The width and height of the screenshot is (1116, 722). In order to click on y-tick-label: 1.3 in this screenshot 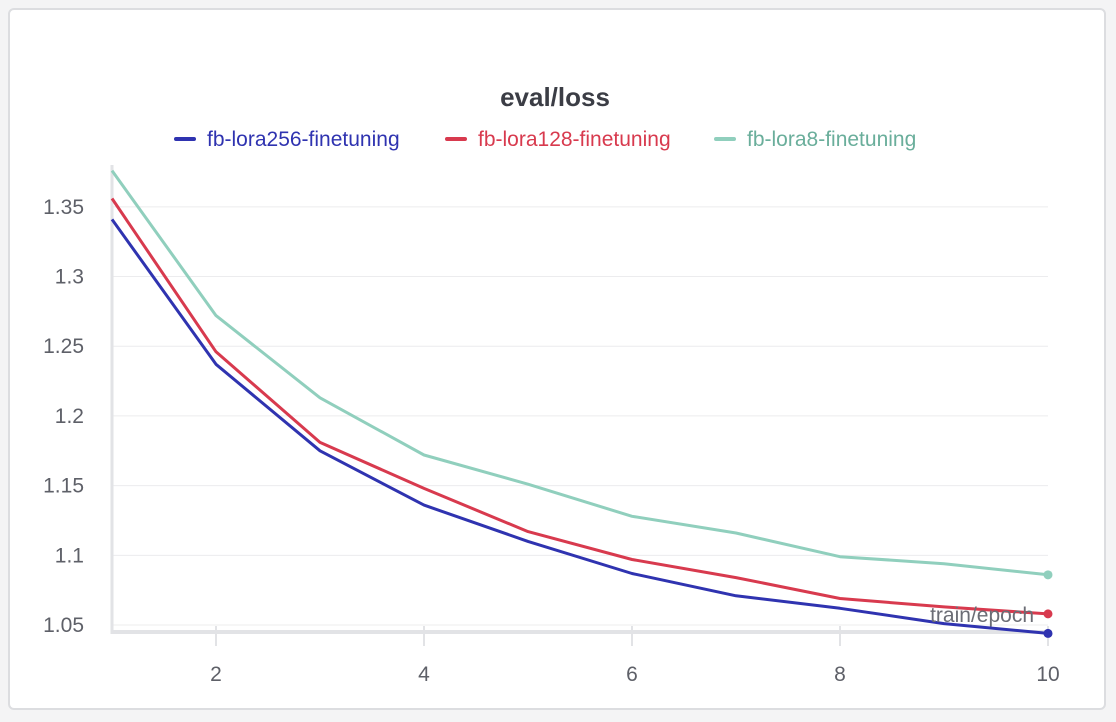, I will do `click(69, 277)`.